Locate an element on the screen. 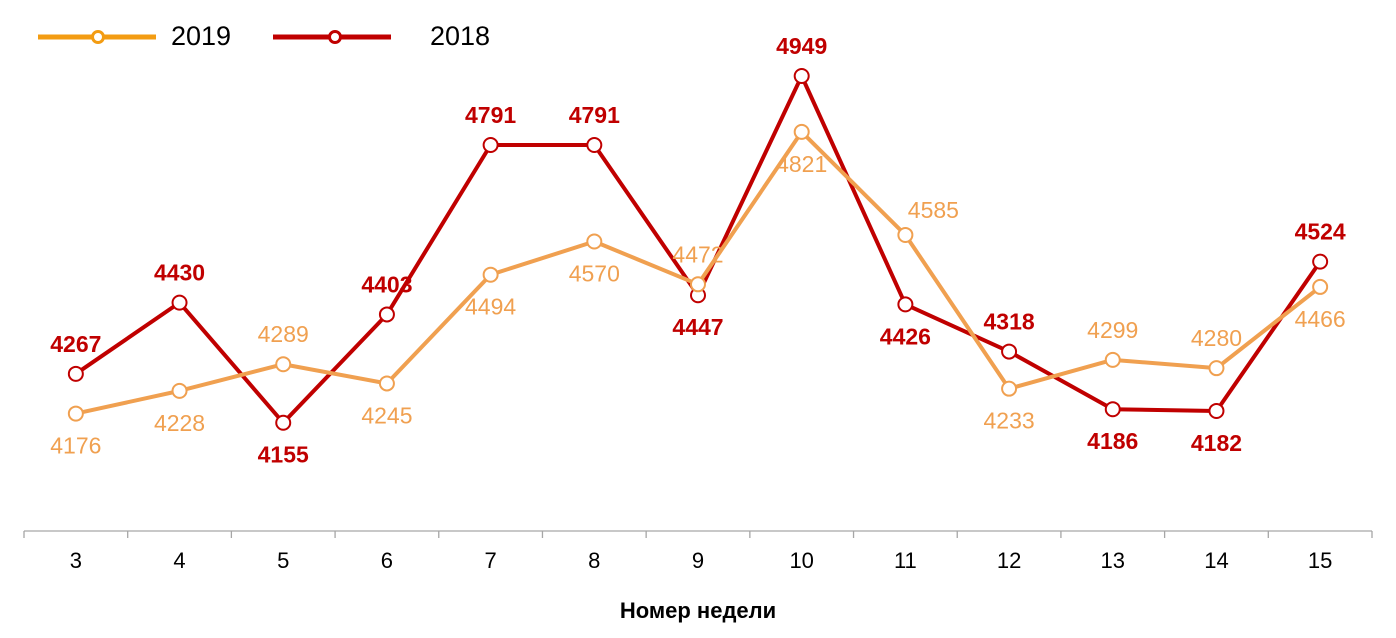 The height and width of the screenshot is (638, 1396). data-label: 4267 is located at coordinates (75, 344).